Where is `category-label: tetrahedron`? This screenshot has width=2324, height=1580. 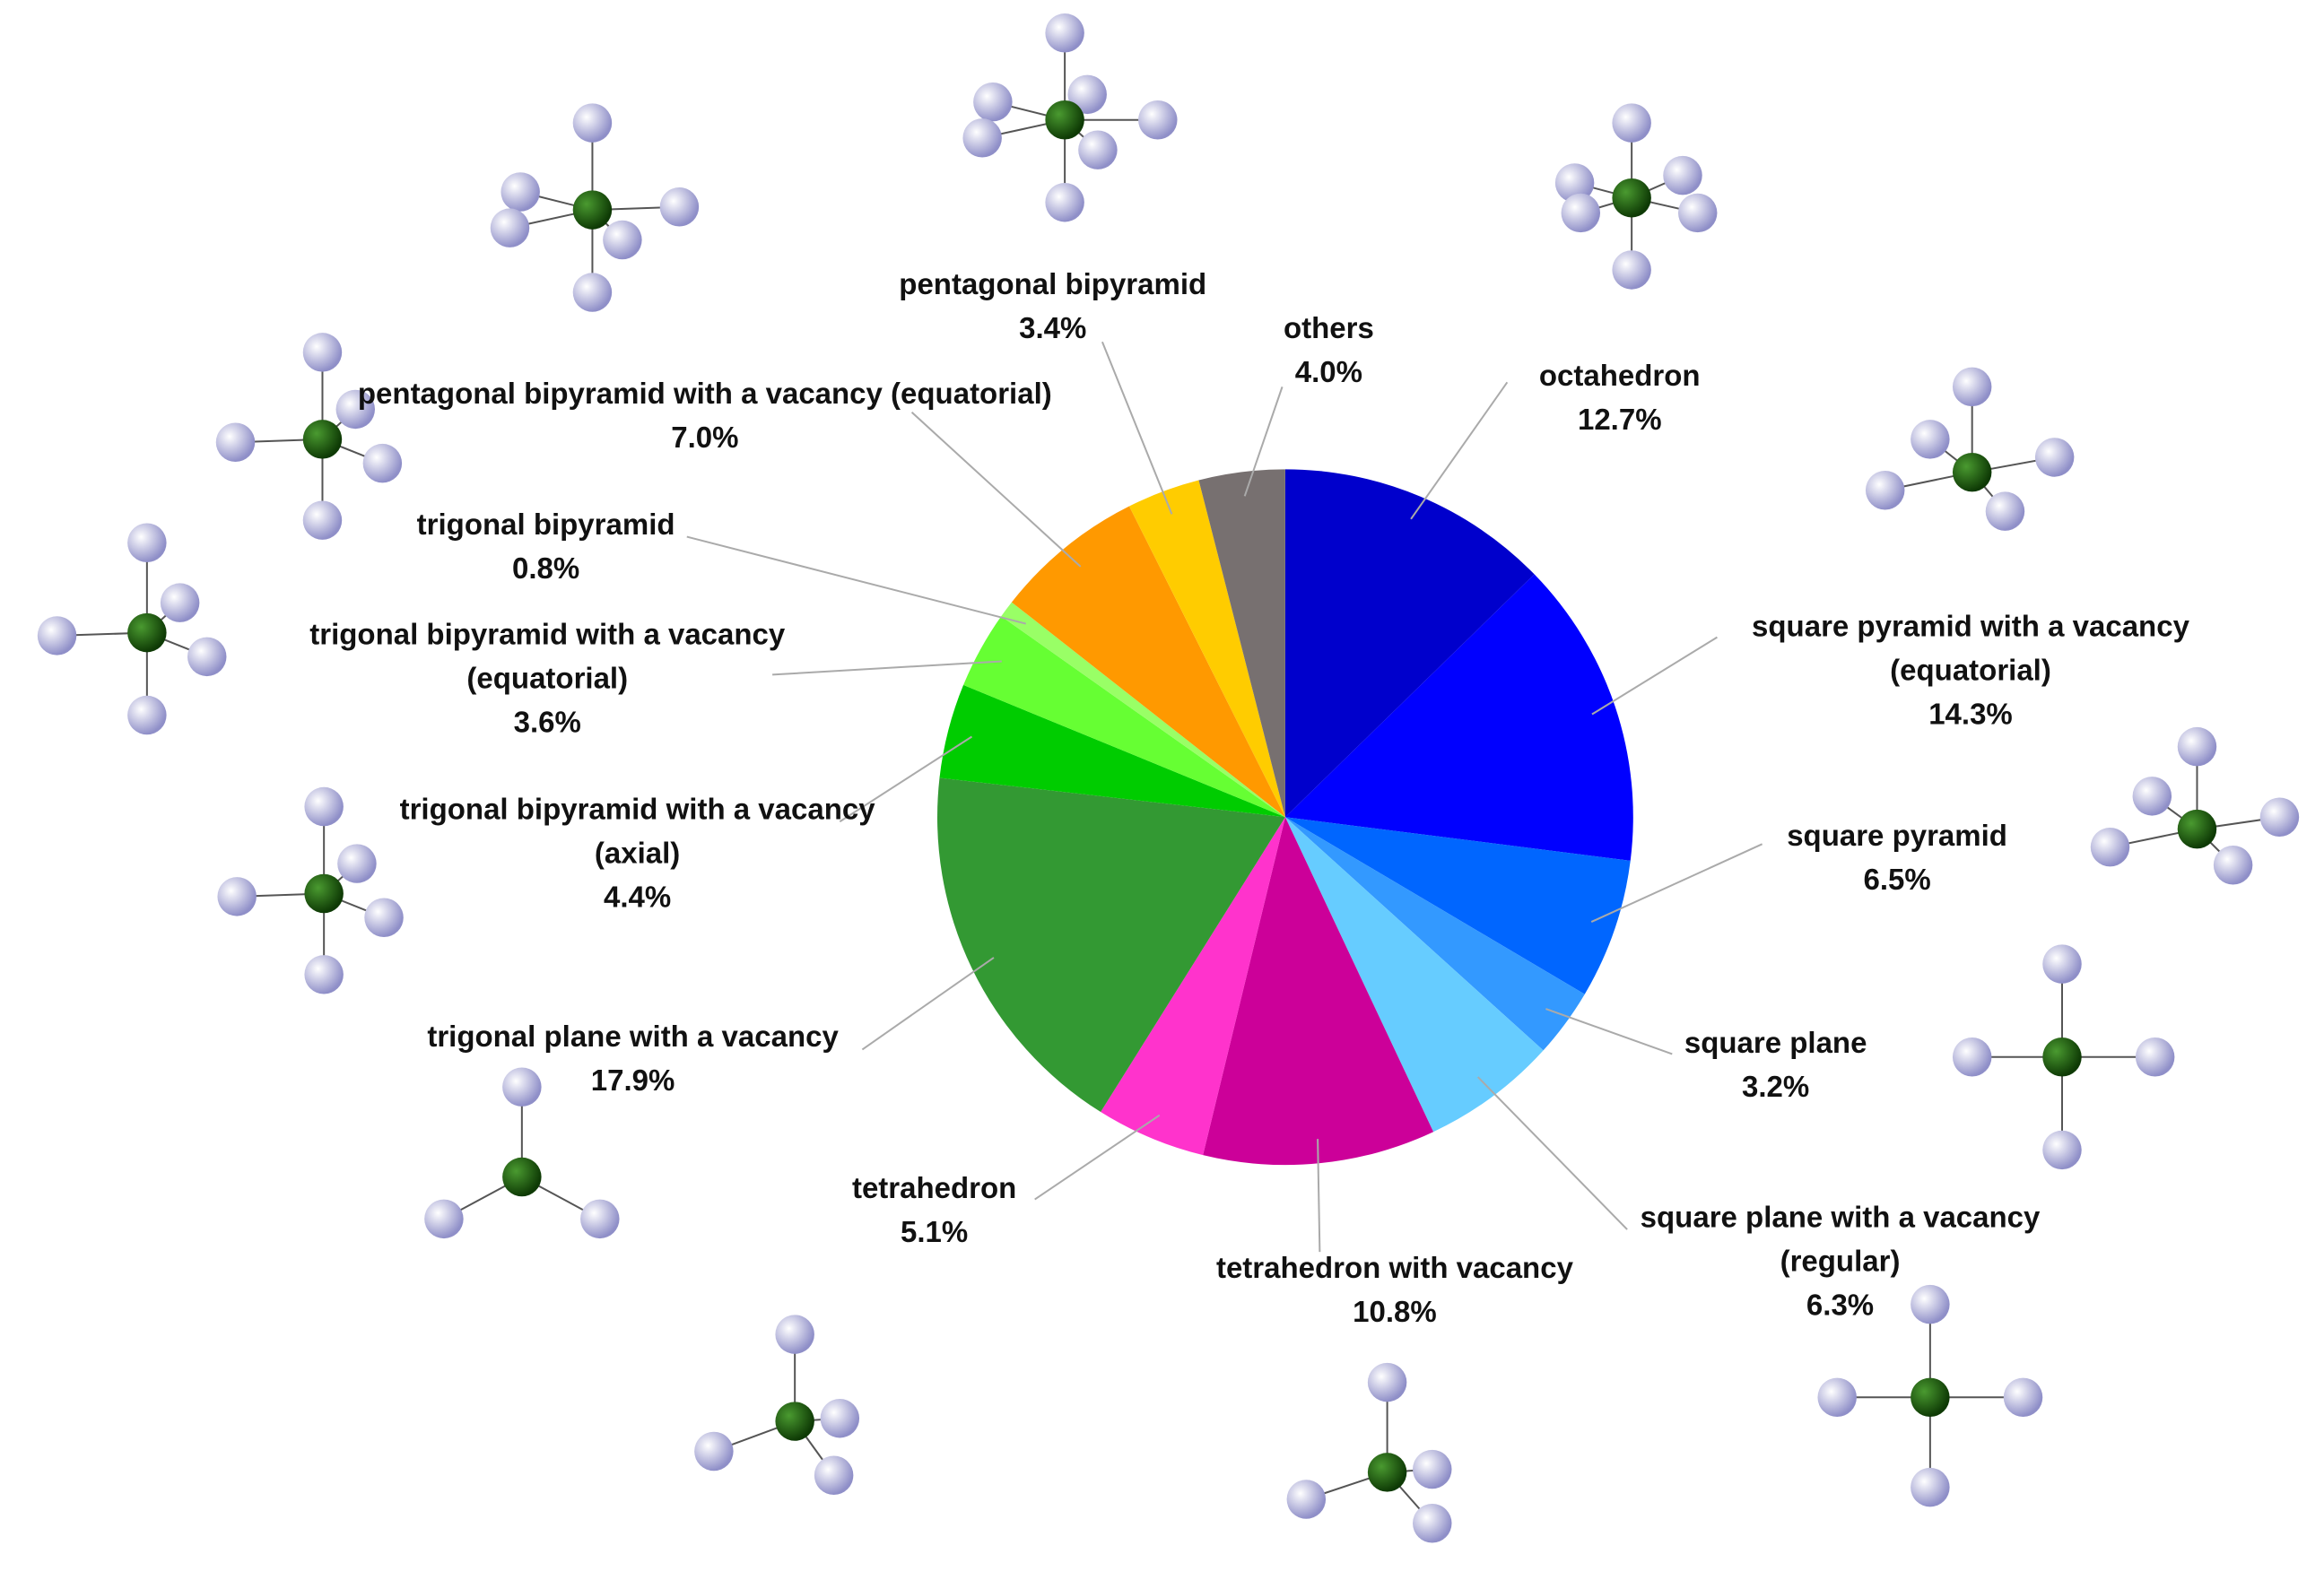
category-label: tetrahedron is located at coordinates (934, 1188).